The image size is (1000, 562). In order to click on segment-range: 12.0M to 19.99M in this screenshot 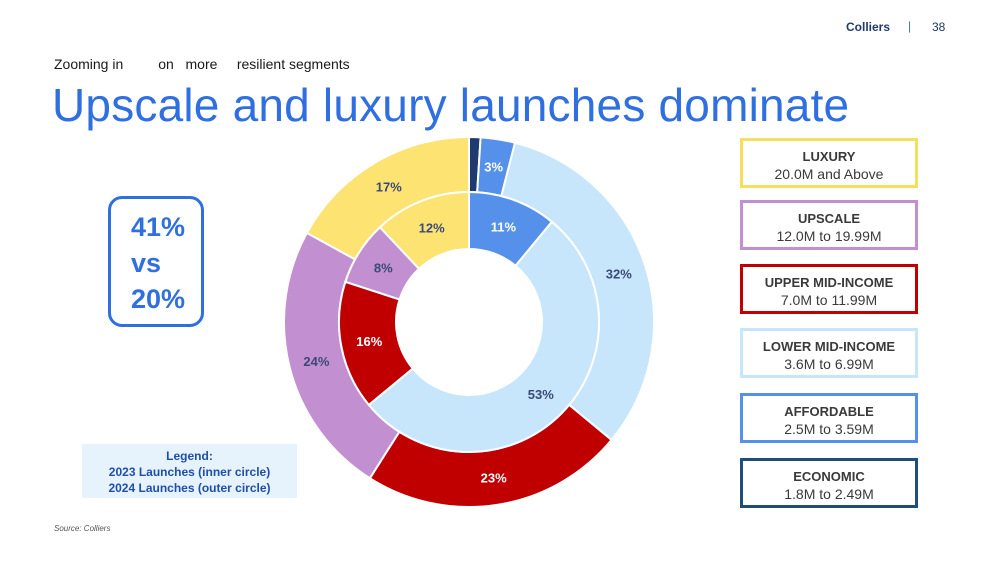, I will do `click(829, 236)`.